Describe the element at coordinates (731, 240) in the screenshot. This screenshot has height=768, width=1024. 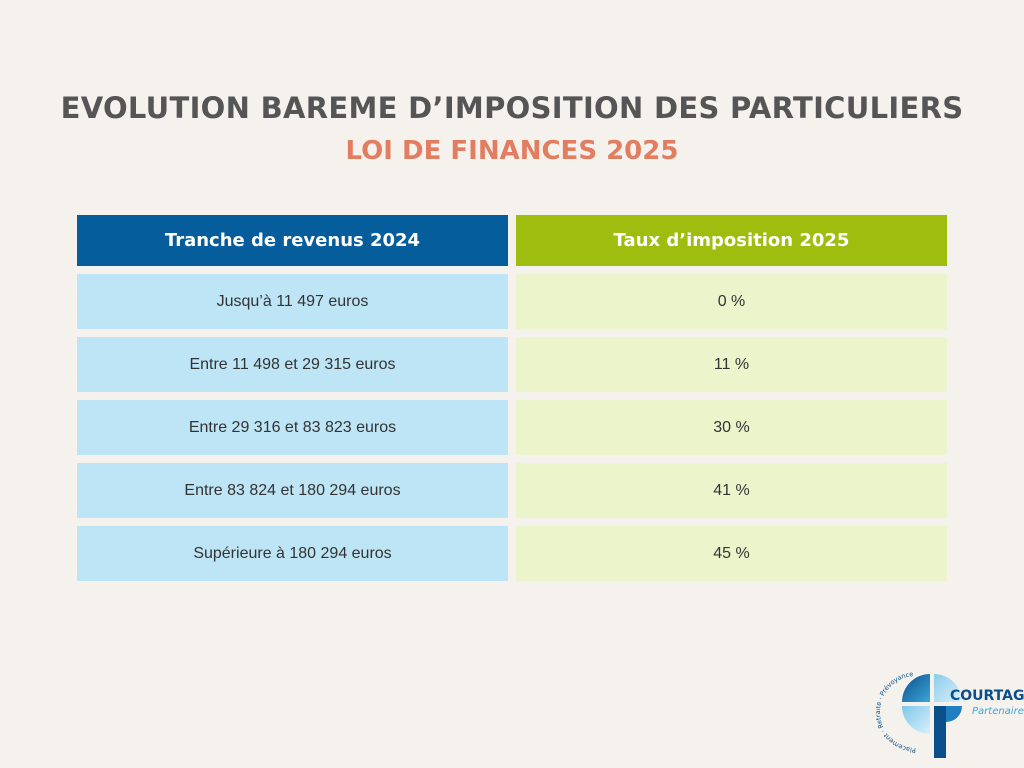
I see `header-tax-rate: Taux d’imposition 2025` at that location.